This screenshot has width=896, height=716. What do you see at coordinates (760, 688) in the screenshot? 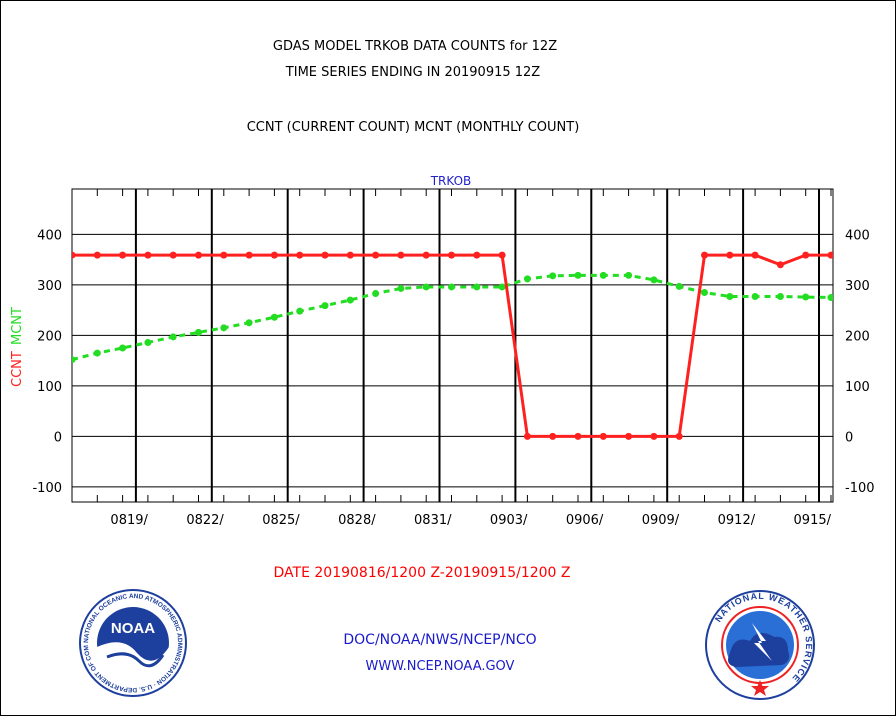
I see `nws-star-icon` at bounding box center [760, 688].